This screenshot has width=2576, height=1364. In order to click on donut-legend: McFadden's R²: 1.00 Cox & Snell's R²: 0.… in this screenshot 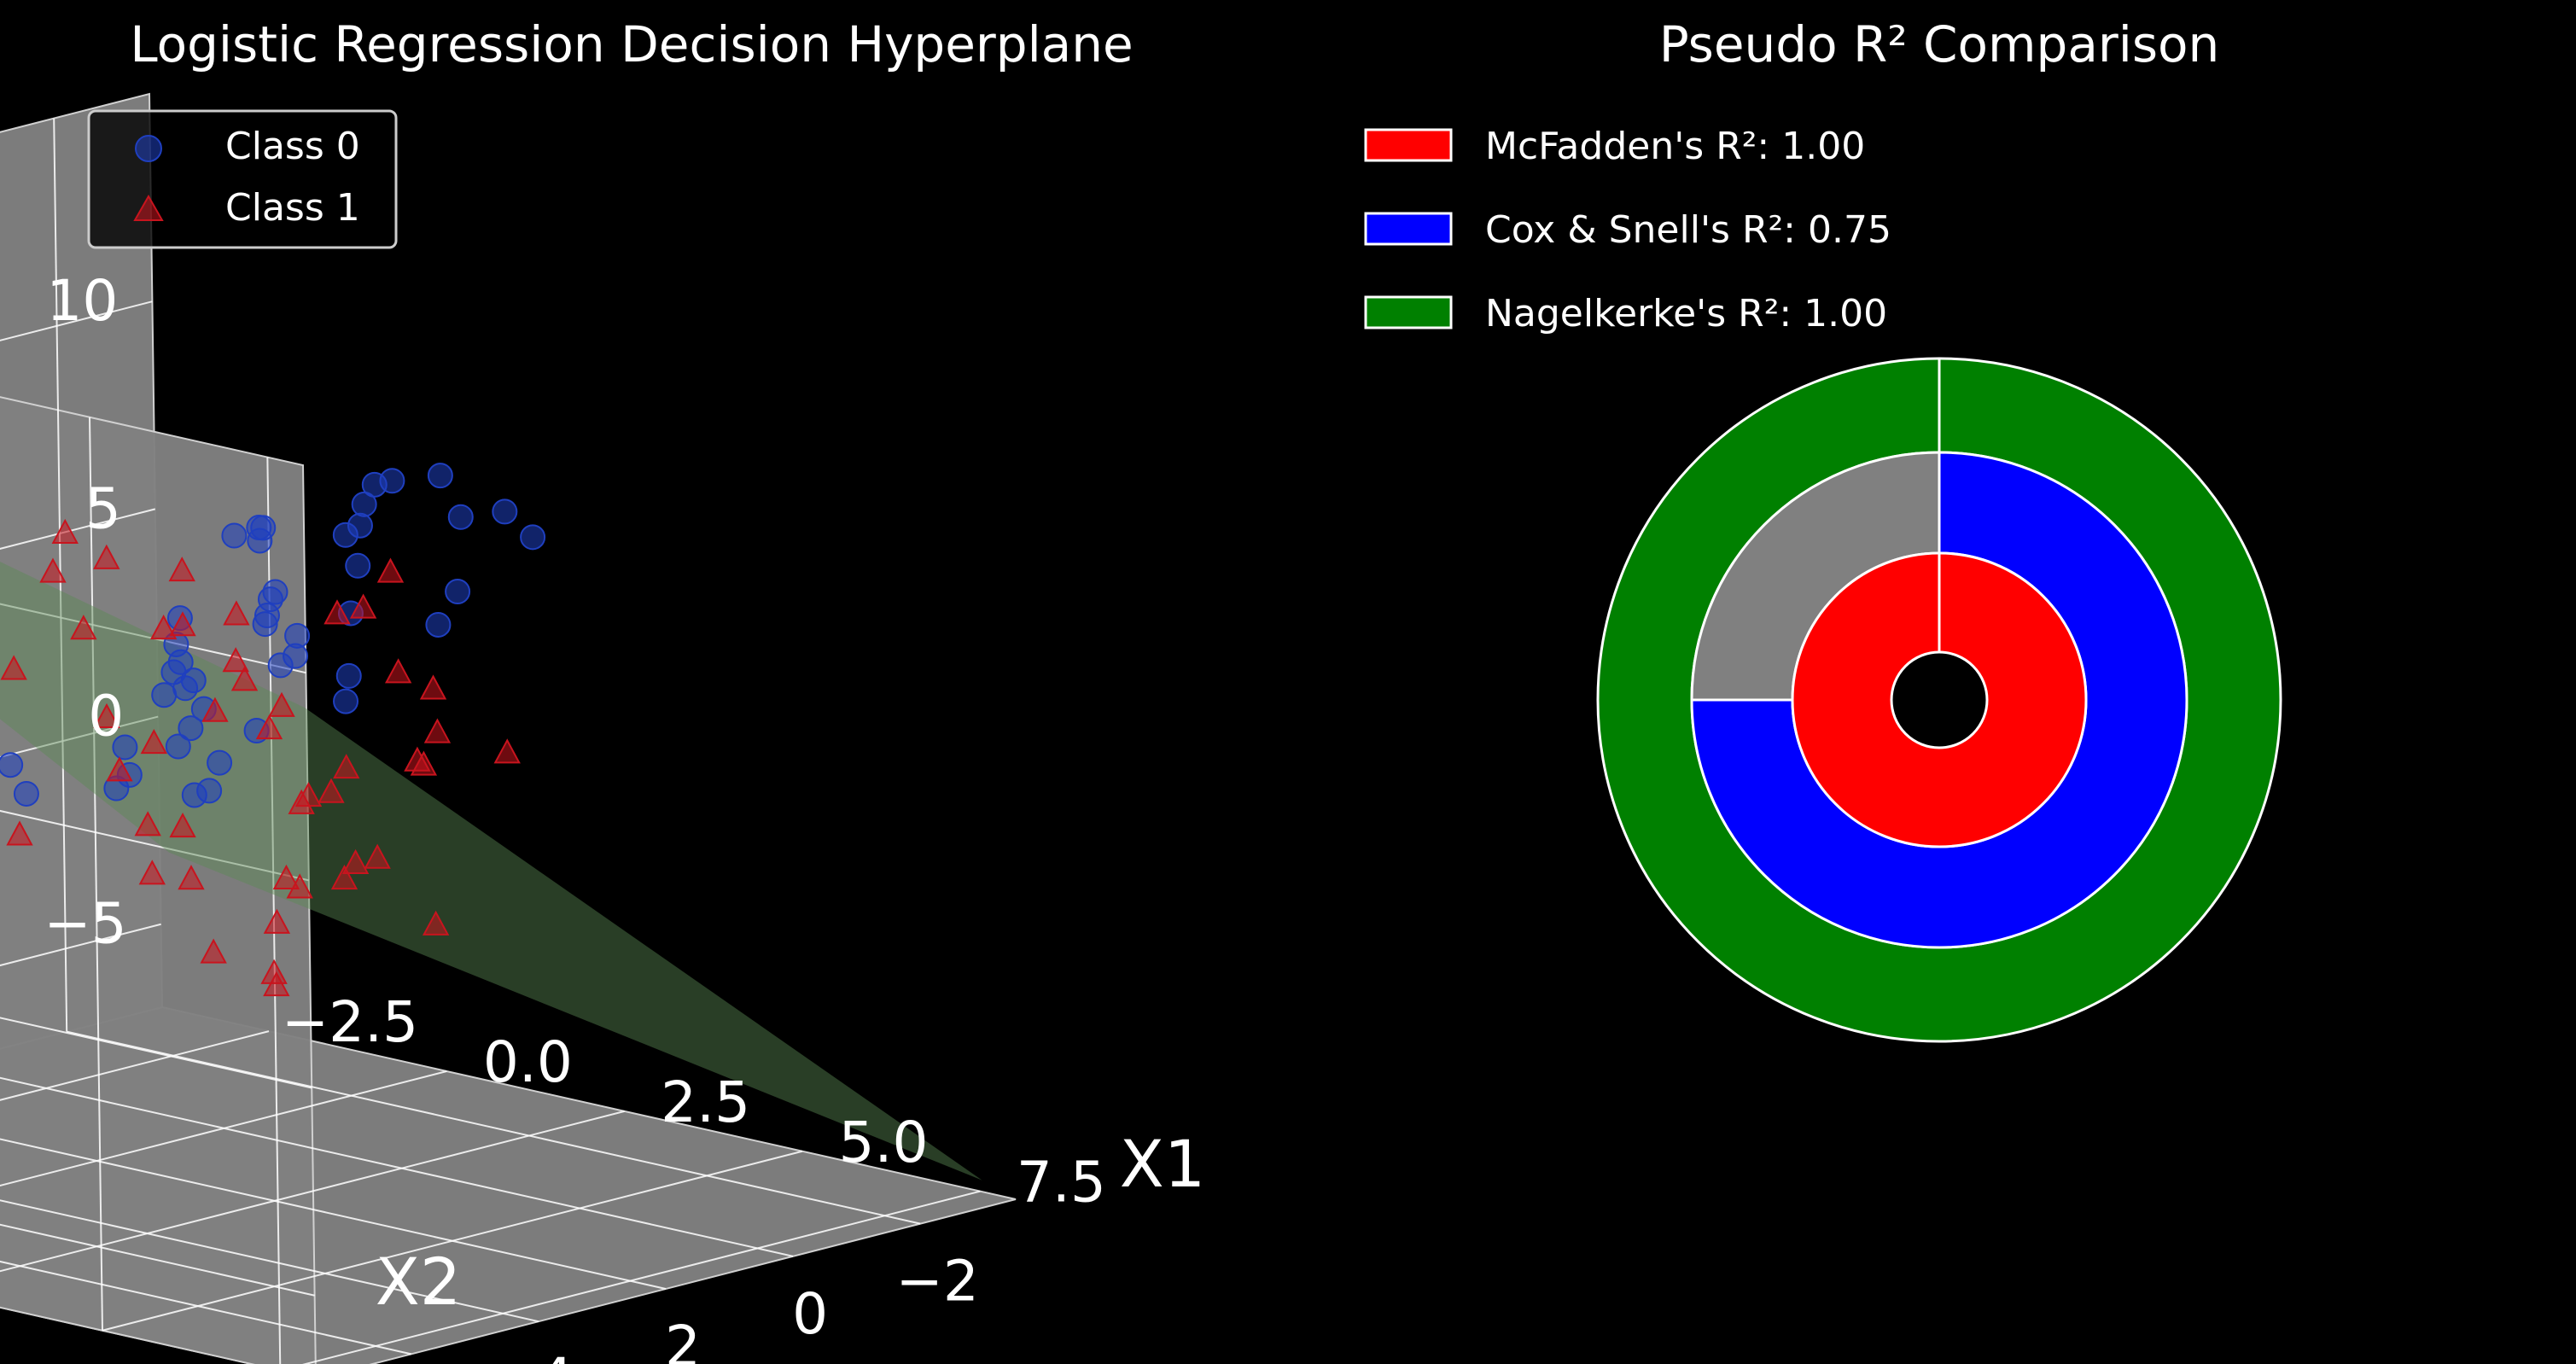, I will do `click(1627, 230)`.